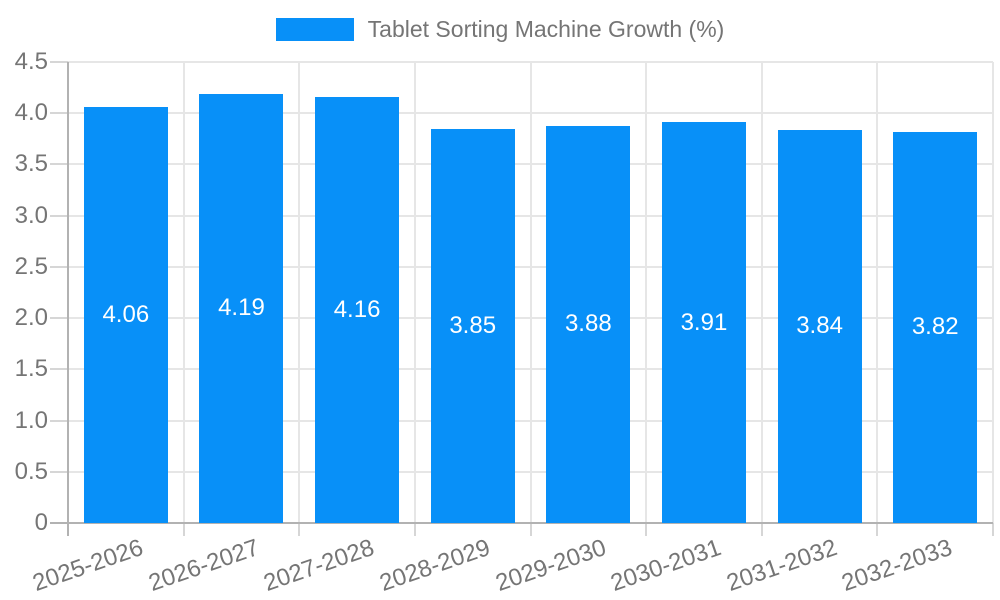 This screenshot has width=1000, height=600. I want to click on bar-value-label: 3.82, so click(935, 327).